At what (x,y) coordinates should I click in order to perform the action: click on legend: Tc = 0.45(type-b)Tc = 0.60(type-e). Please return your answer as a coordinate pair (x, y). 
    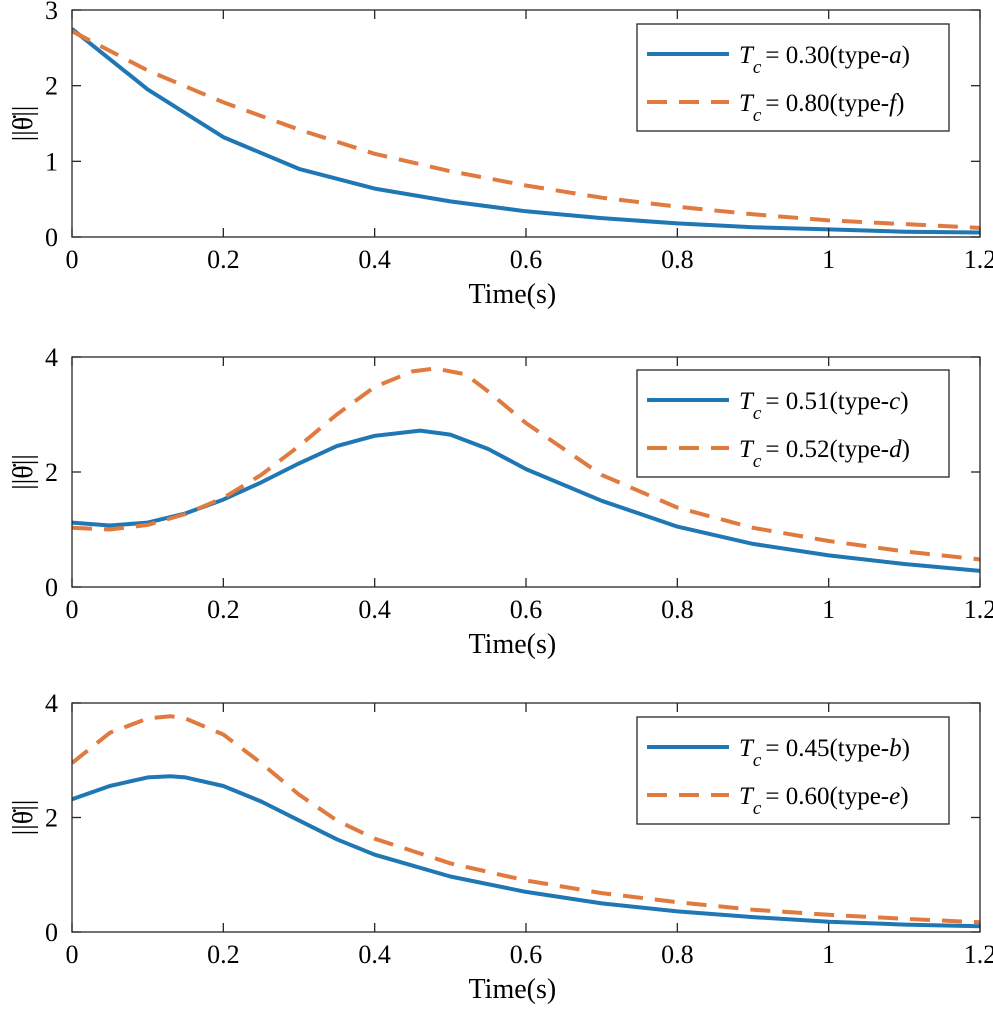
    Looking at the image, I should click on (793, 770).